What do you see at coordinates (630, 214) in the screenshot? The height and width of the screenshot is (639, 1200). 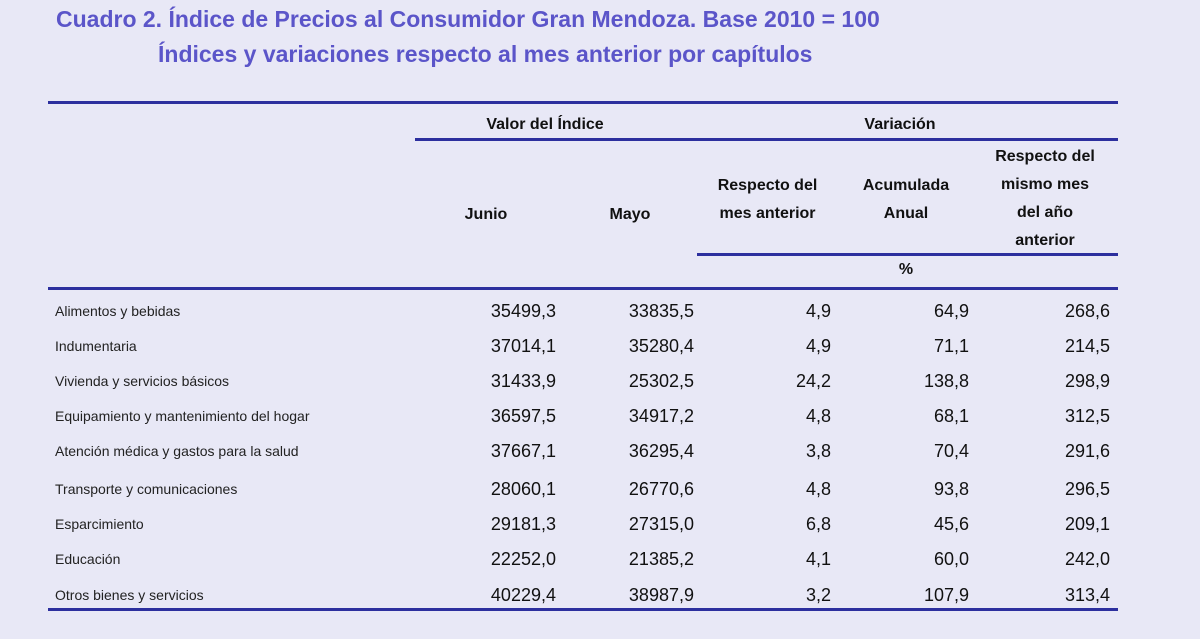 I see `header-mayo: Mayo` at bounding box center [630, 214].